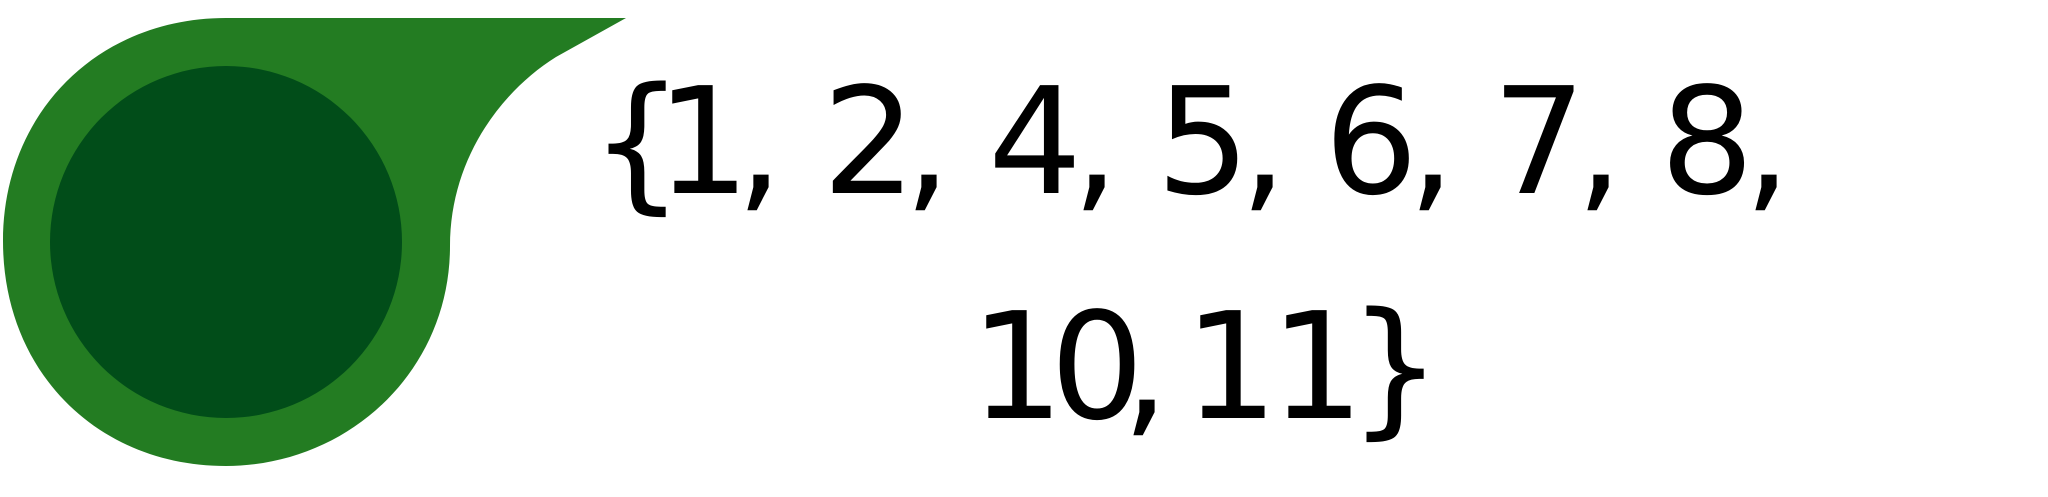 This screenshot has width=2048, height=497. Describe the element at coordinates (1395, 367) in the screenshot. I see `close-brace: }` at that location.